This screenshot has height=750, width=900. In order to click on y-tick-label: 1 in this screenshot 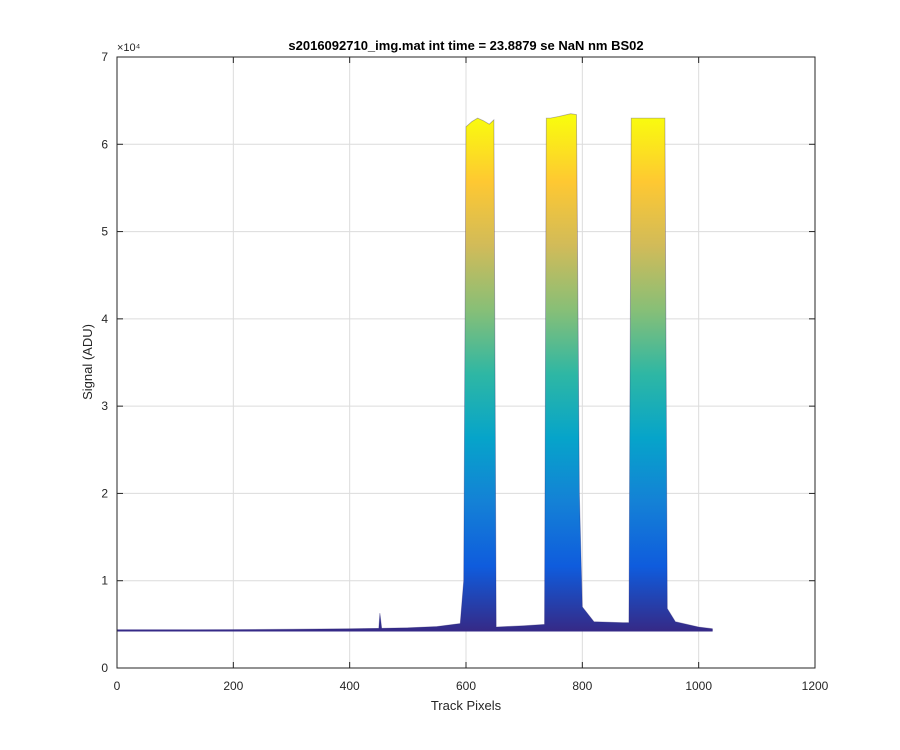, I will do `click(104, 581)`.